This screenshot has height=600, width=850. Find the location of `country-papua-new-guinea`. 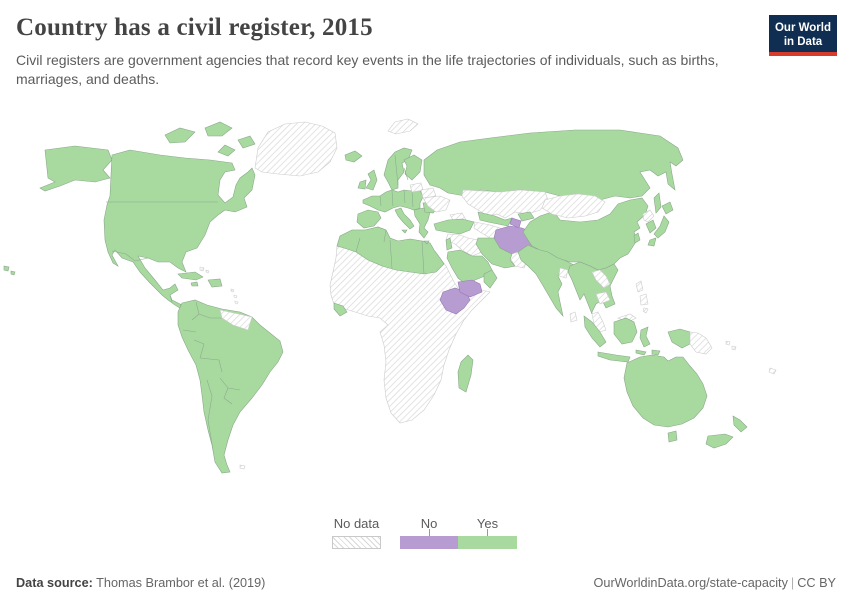

country-papua-new-guinea is located at coordinates (701, 343).